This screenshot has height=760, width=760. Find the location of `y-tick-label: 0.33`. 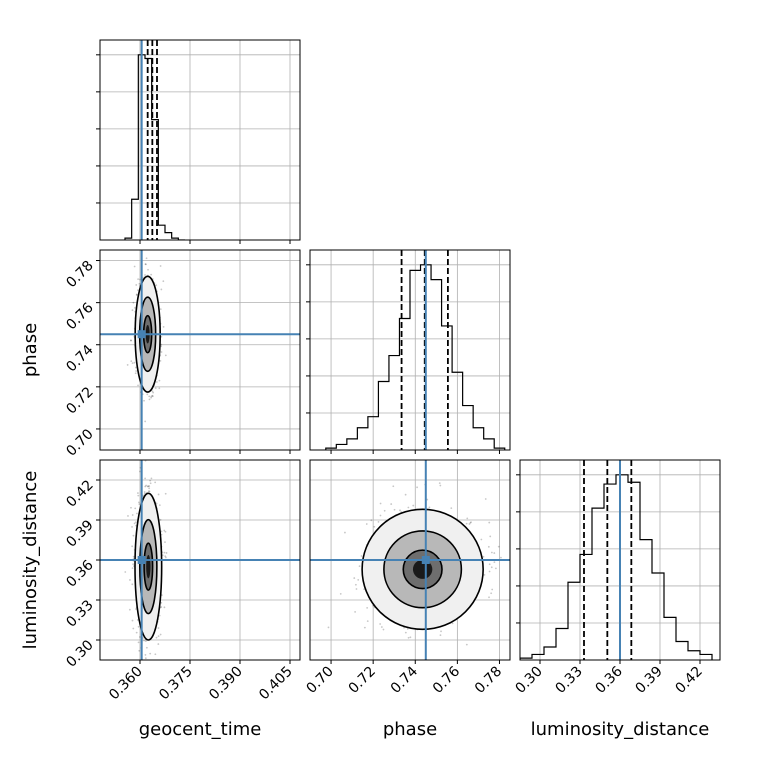

y-tick-label: 0.33 is located at coordinates (79, 613).